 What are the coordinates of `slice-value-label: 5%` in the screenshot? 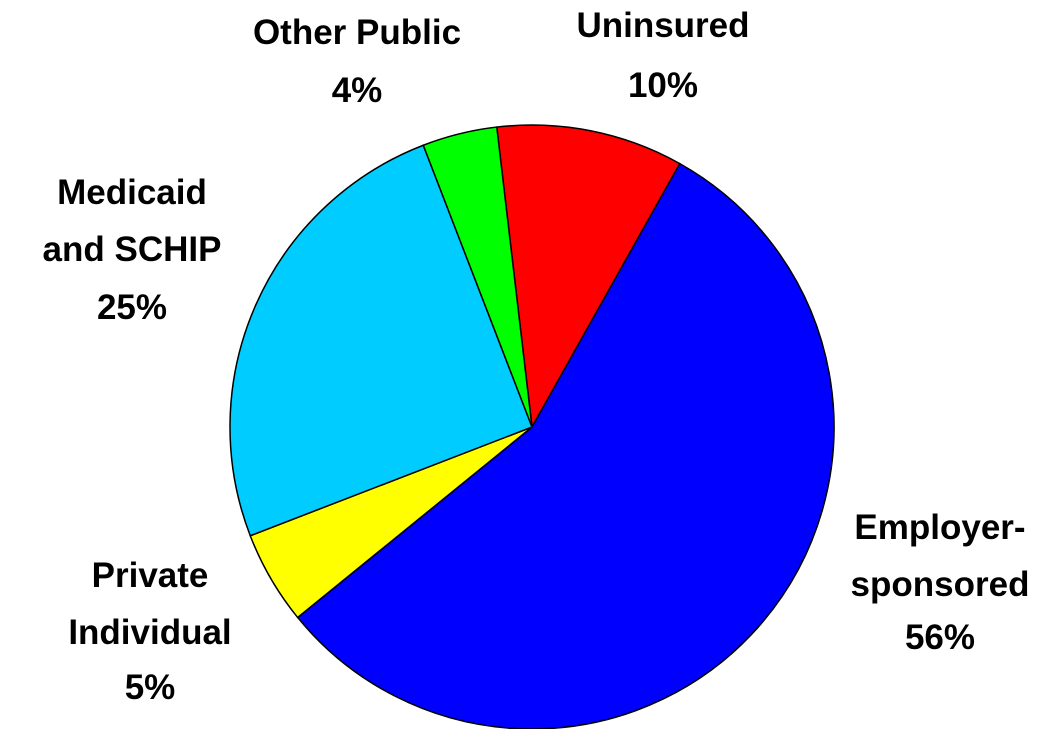 It's located at (150, 687).